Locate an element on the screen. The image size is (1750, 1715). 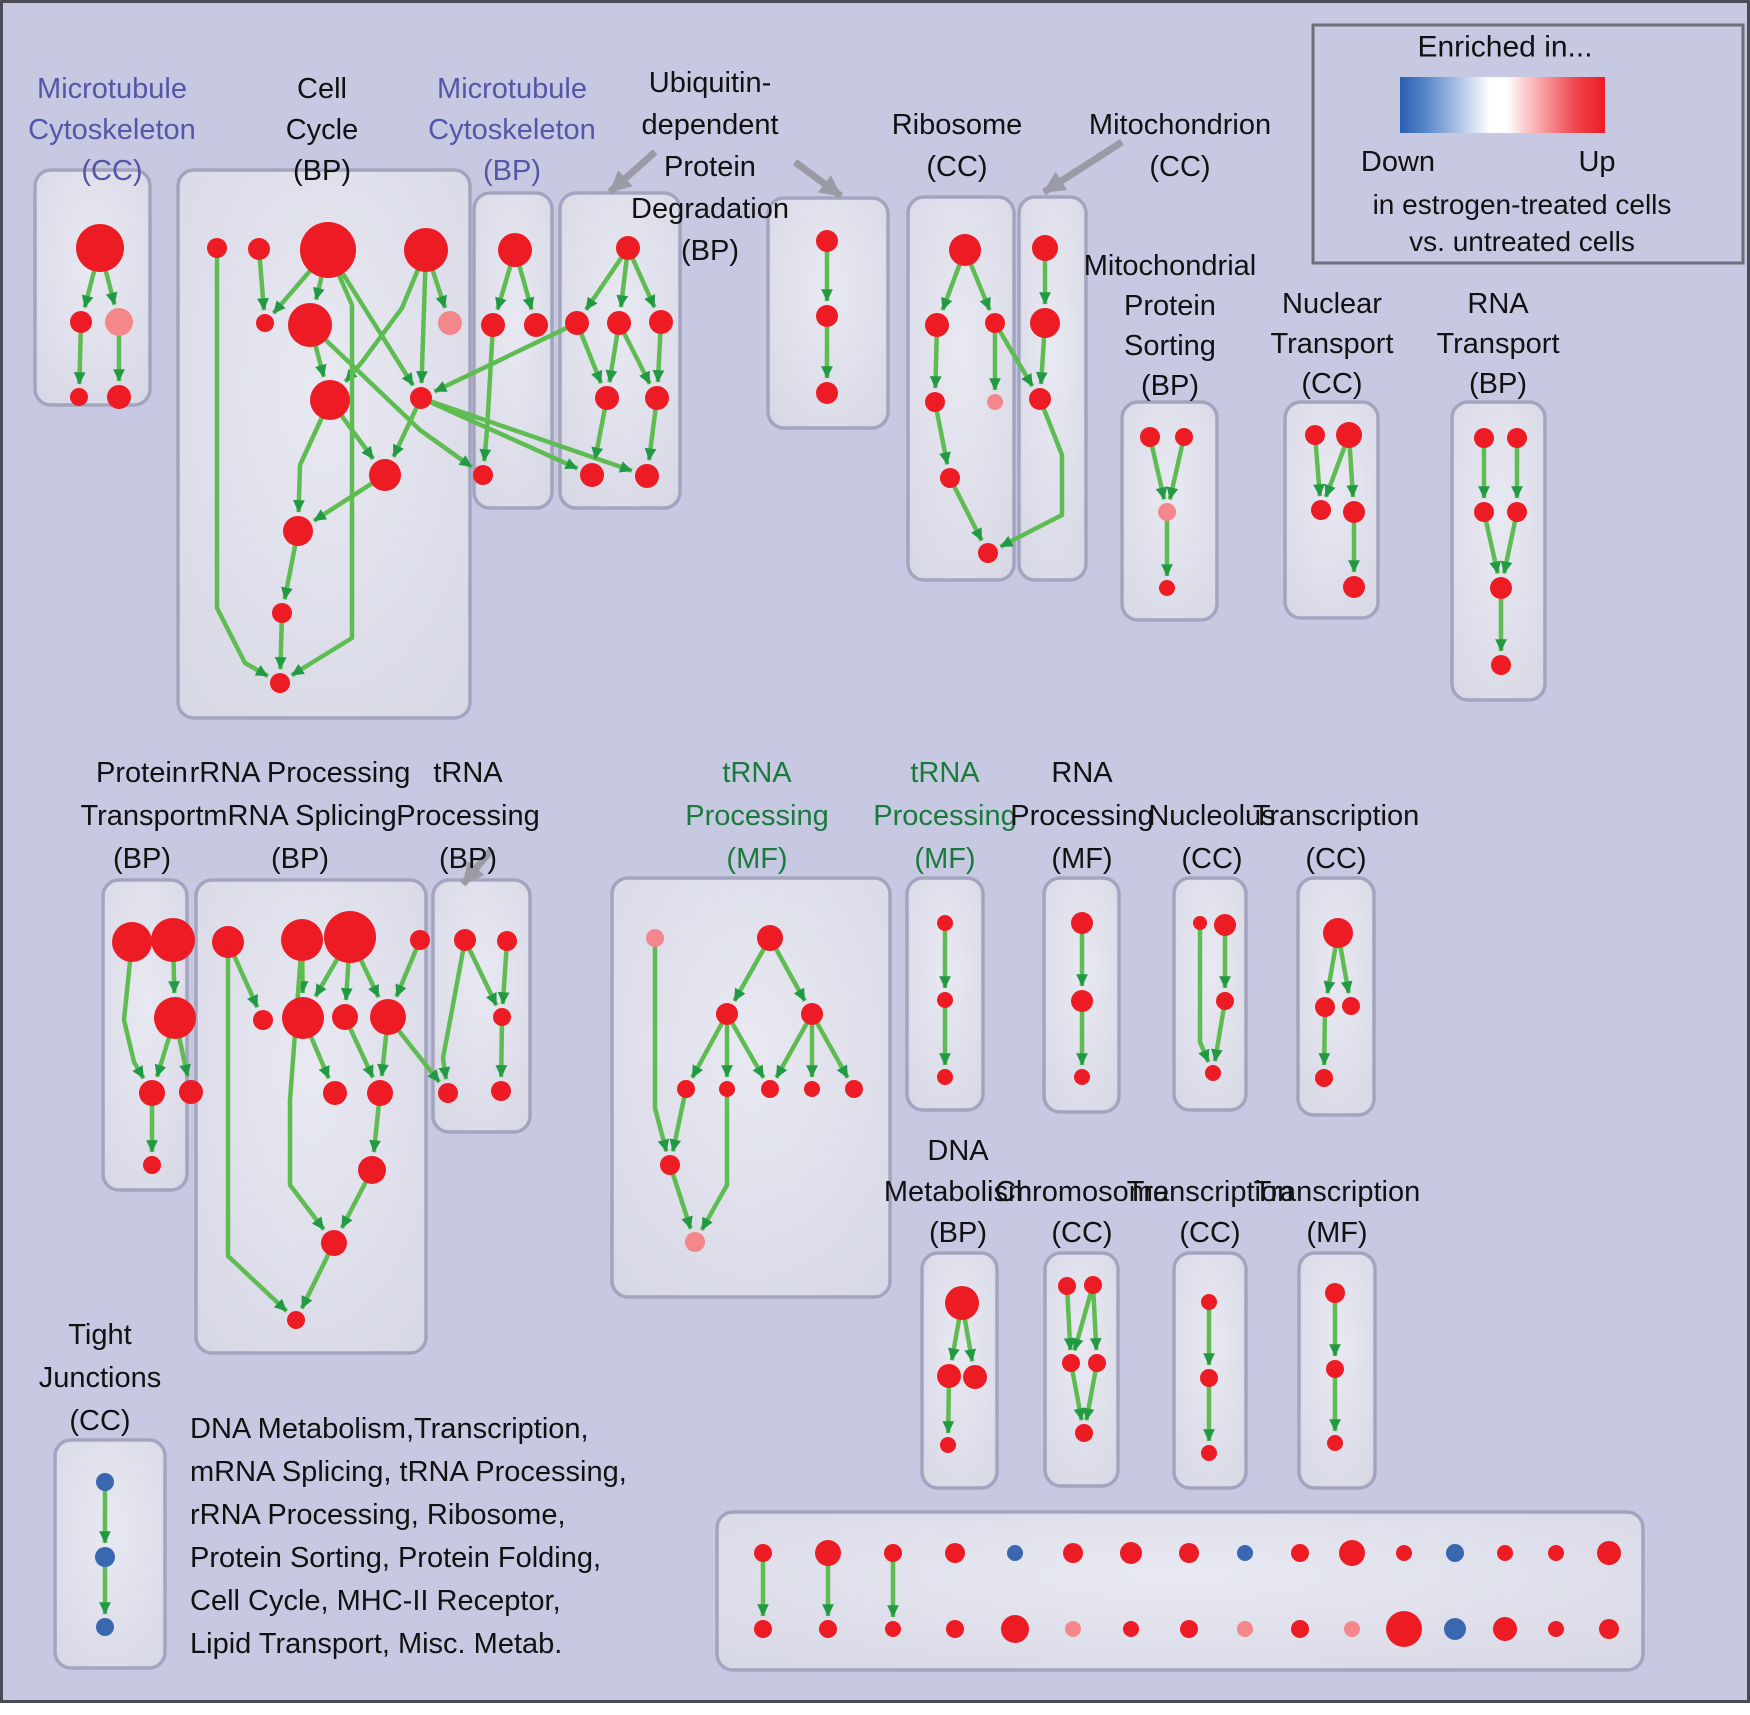
gene-set-node-b2 is located at coordinates (328, 250).